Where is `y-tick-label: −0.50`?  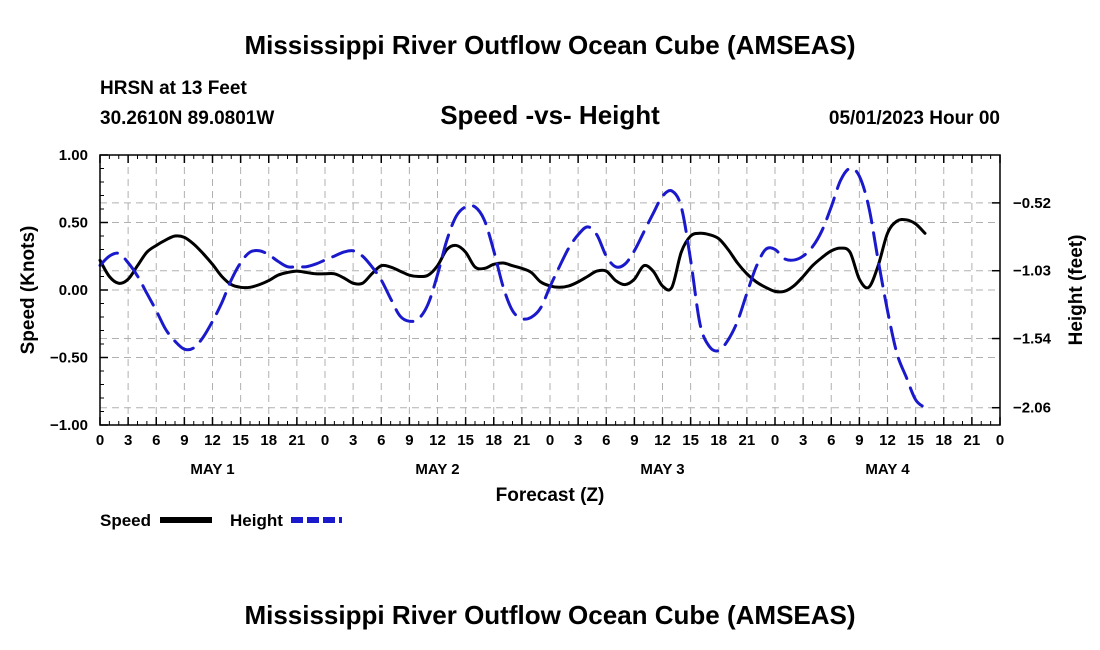
y-tick-label: −0.50 is located at coordinates (69, 358).